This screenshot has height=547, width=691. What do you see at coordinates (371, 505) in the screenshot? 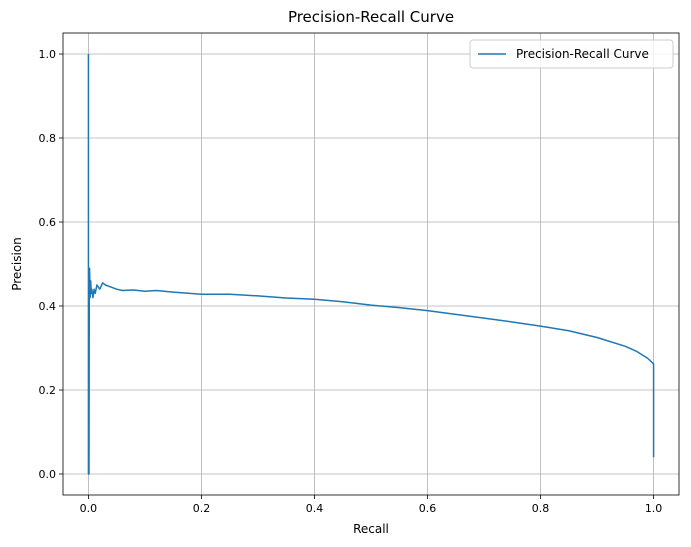
I see `x-axis-ticks: 0.0 0.2 0.4 0.6 0.8 1.0` at bounding box center [371, 505].